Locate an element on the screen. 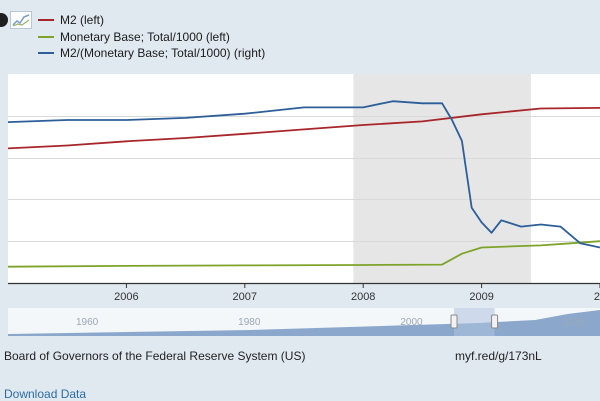 This screenshot has height=401, width=600. legend-item-m2: M2 (left) is located at coordinates (71, 20).